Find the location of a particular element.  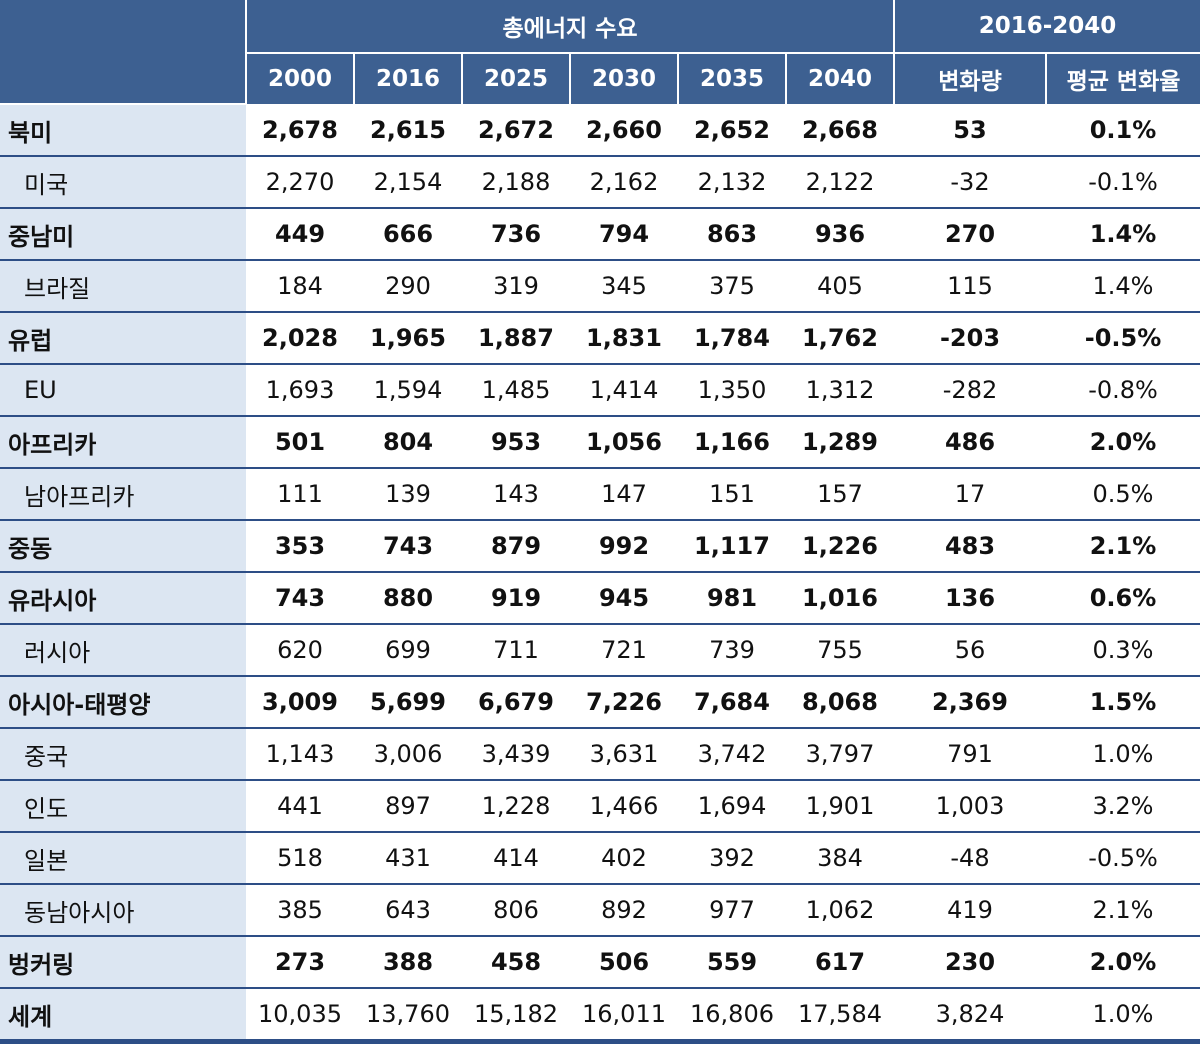

demand-value: 1,485 is located at coordinates (516, 389).